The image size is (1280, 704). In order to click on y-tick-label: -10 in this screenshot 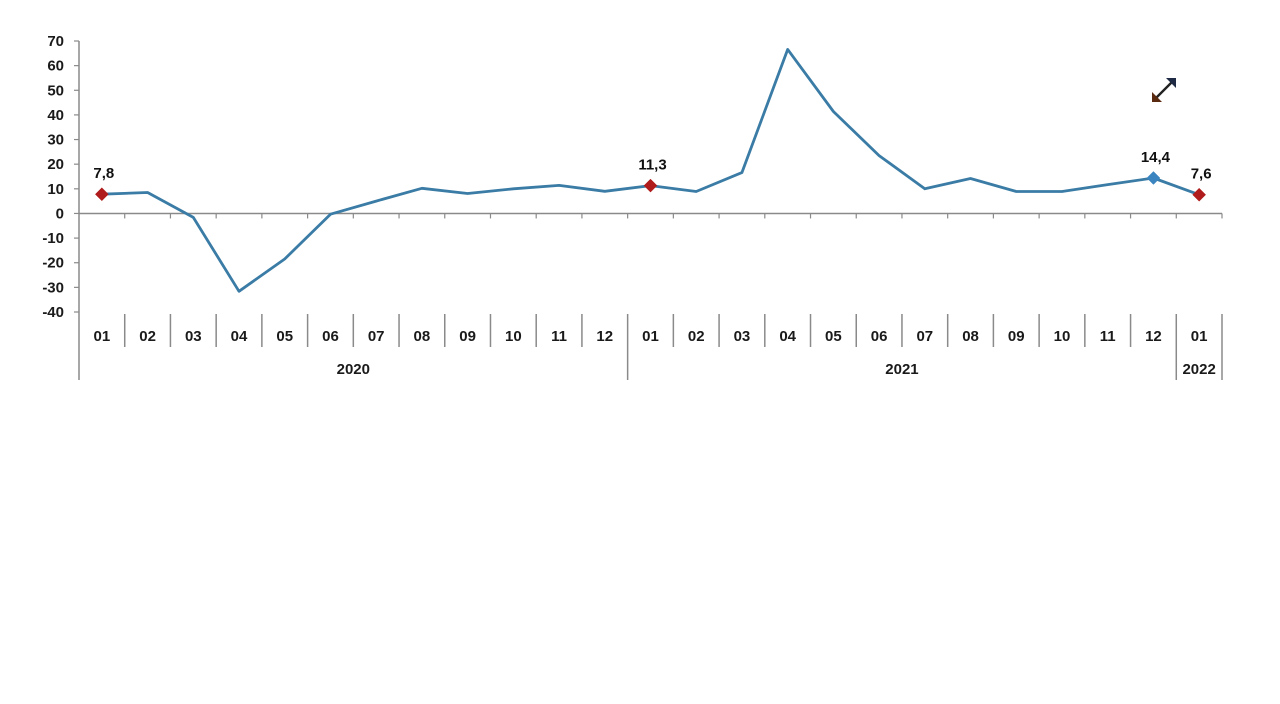, I will do `click(53, 238)`.